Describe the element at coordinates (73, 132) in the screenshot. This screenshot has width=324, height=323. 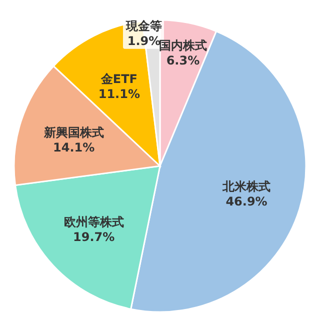
I see `slice-label: 新興国株式` at that location.